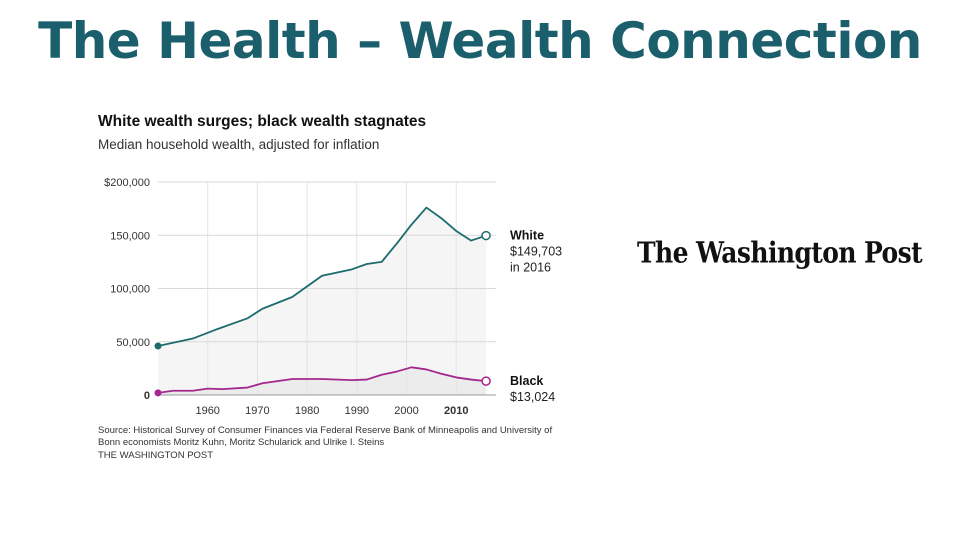 Image resolution: width=960 pixels, height=540 pixels. I want to click on slide-title: The Health – Wealth Connection, so click(480, 41).